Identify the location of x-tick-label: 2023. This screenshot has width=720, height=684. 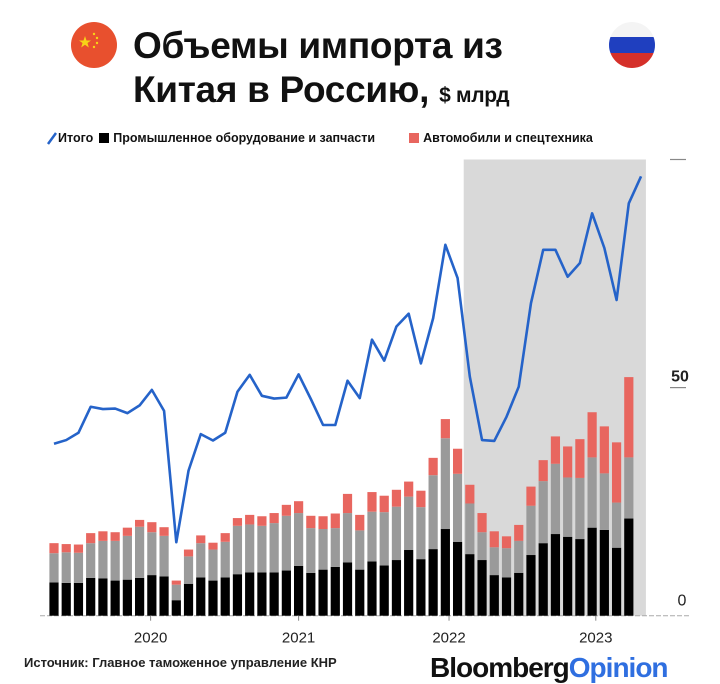
(595, 638).